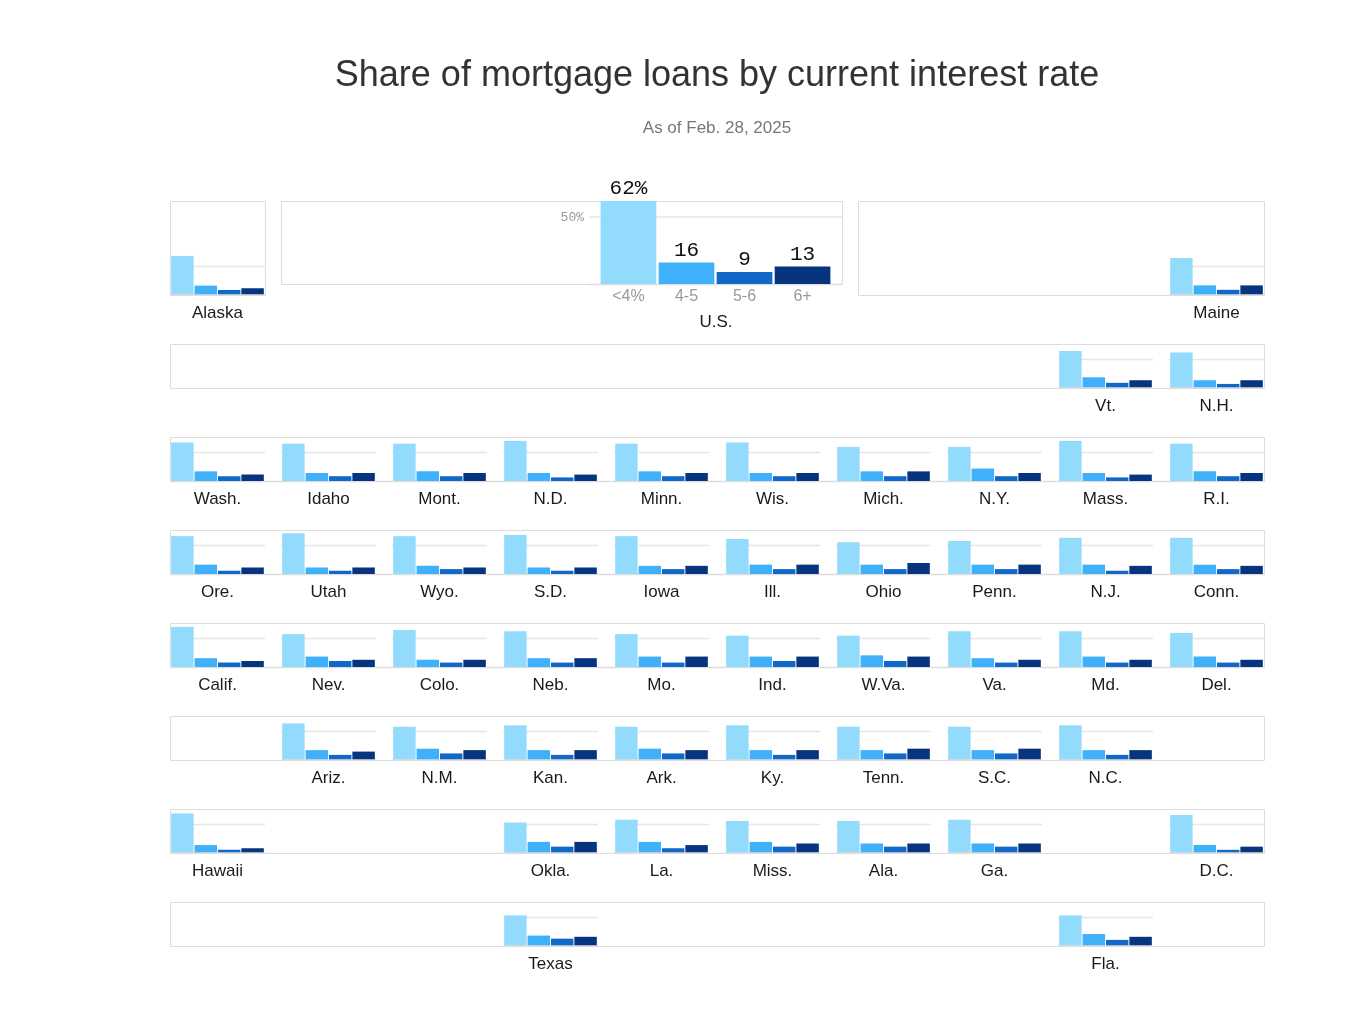 This screenshot has width=1366, height=1024. What do you see at coordinates (217, 591) in the screenshot?
I see `x-tick-label: Ore.` at bounding box center [217, 591].